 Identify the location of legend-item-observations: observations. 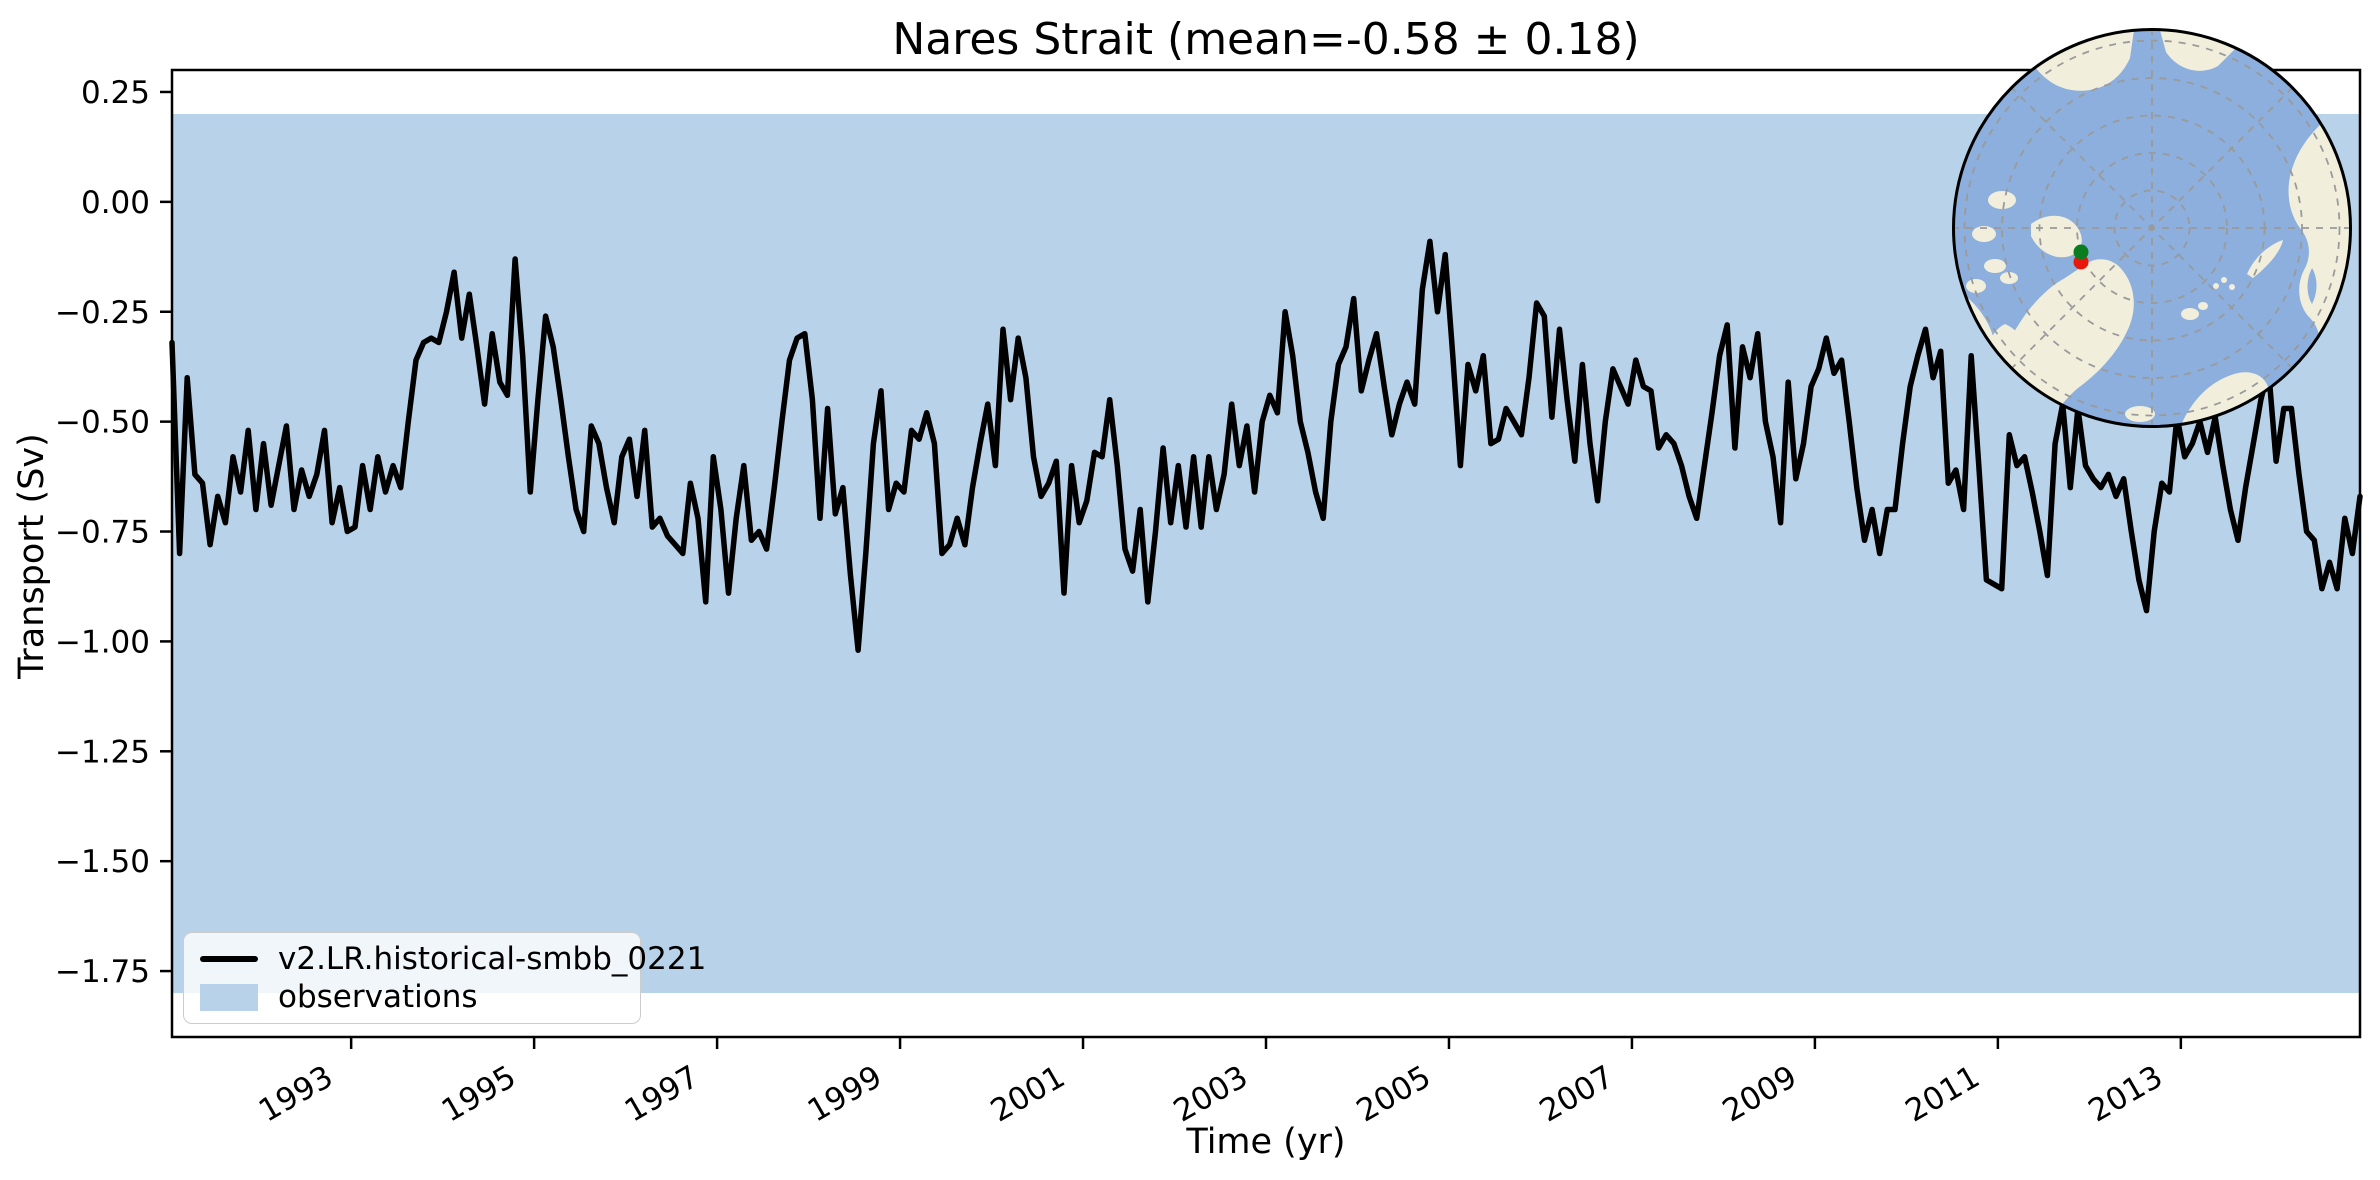
(412, 997).